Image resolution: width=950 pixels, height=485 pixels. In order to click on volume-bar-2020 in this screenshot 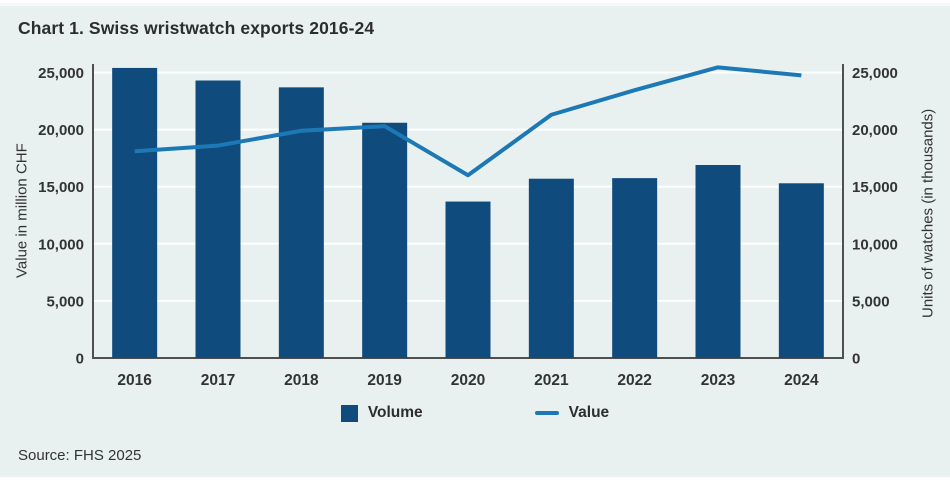, I will do `click(468, 279)`.